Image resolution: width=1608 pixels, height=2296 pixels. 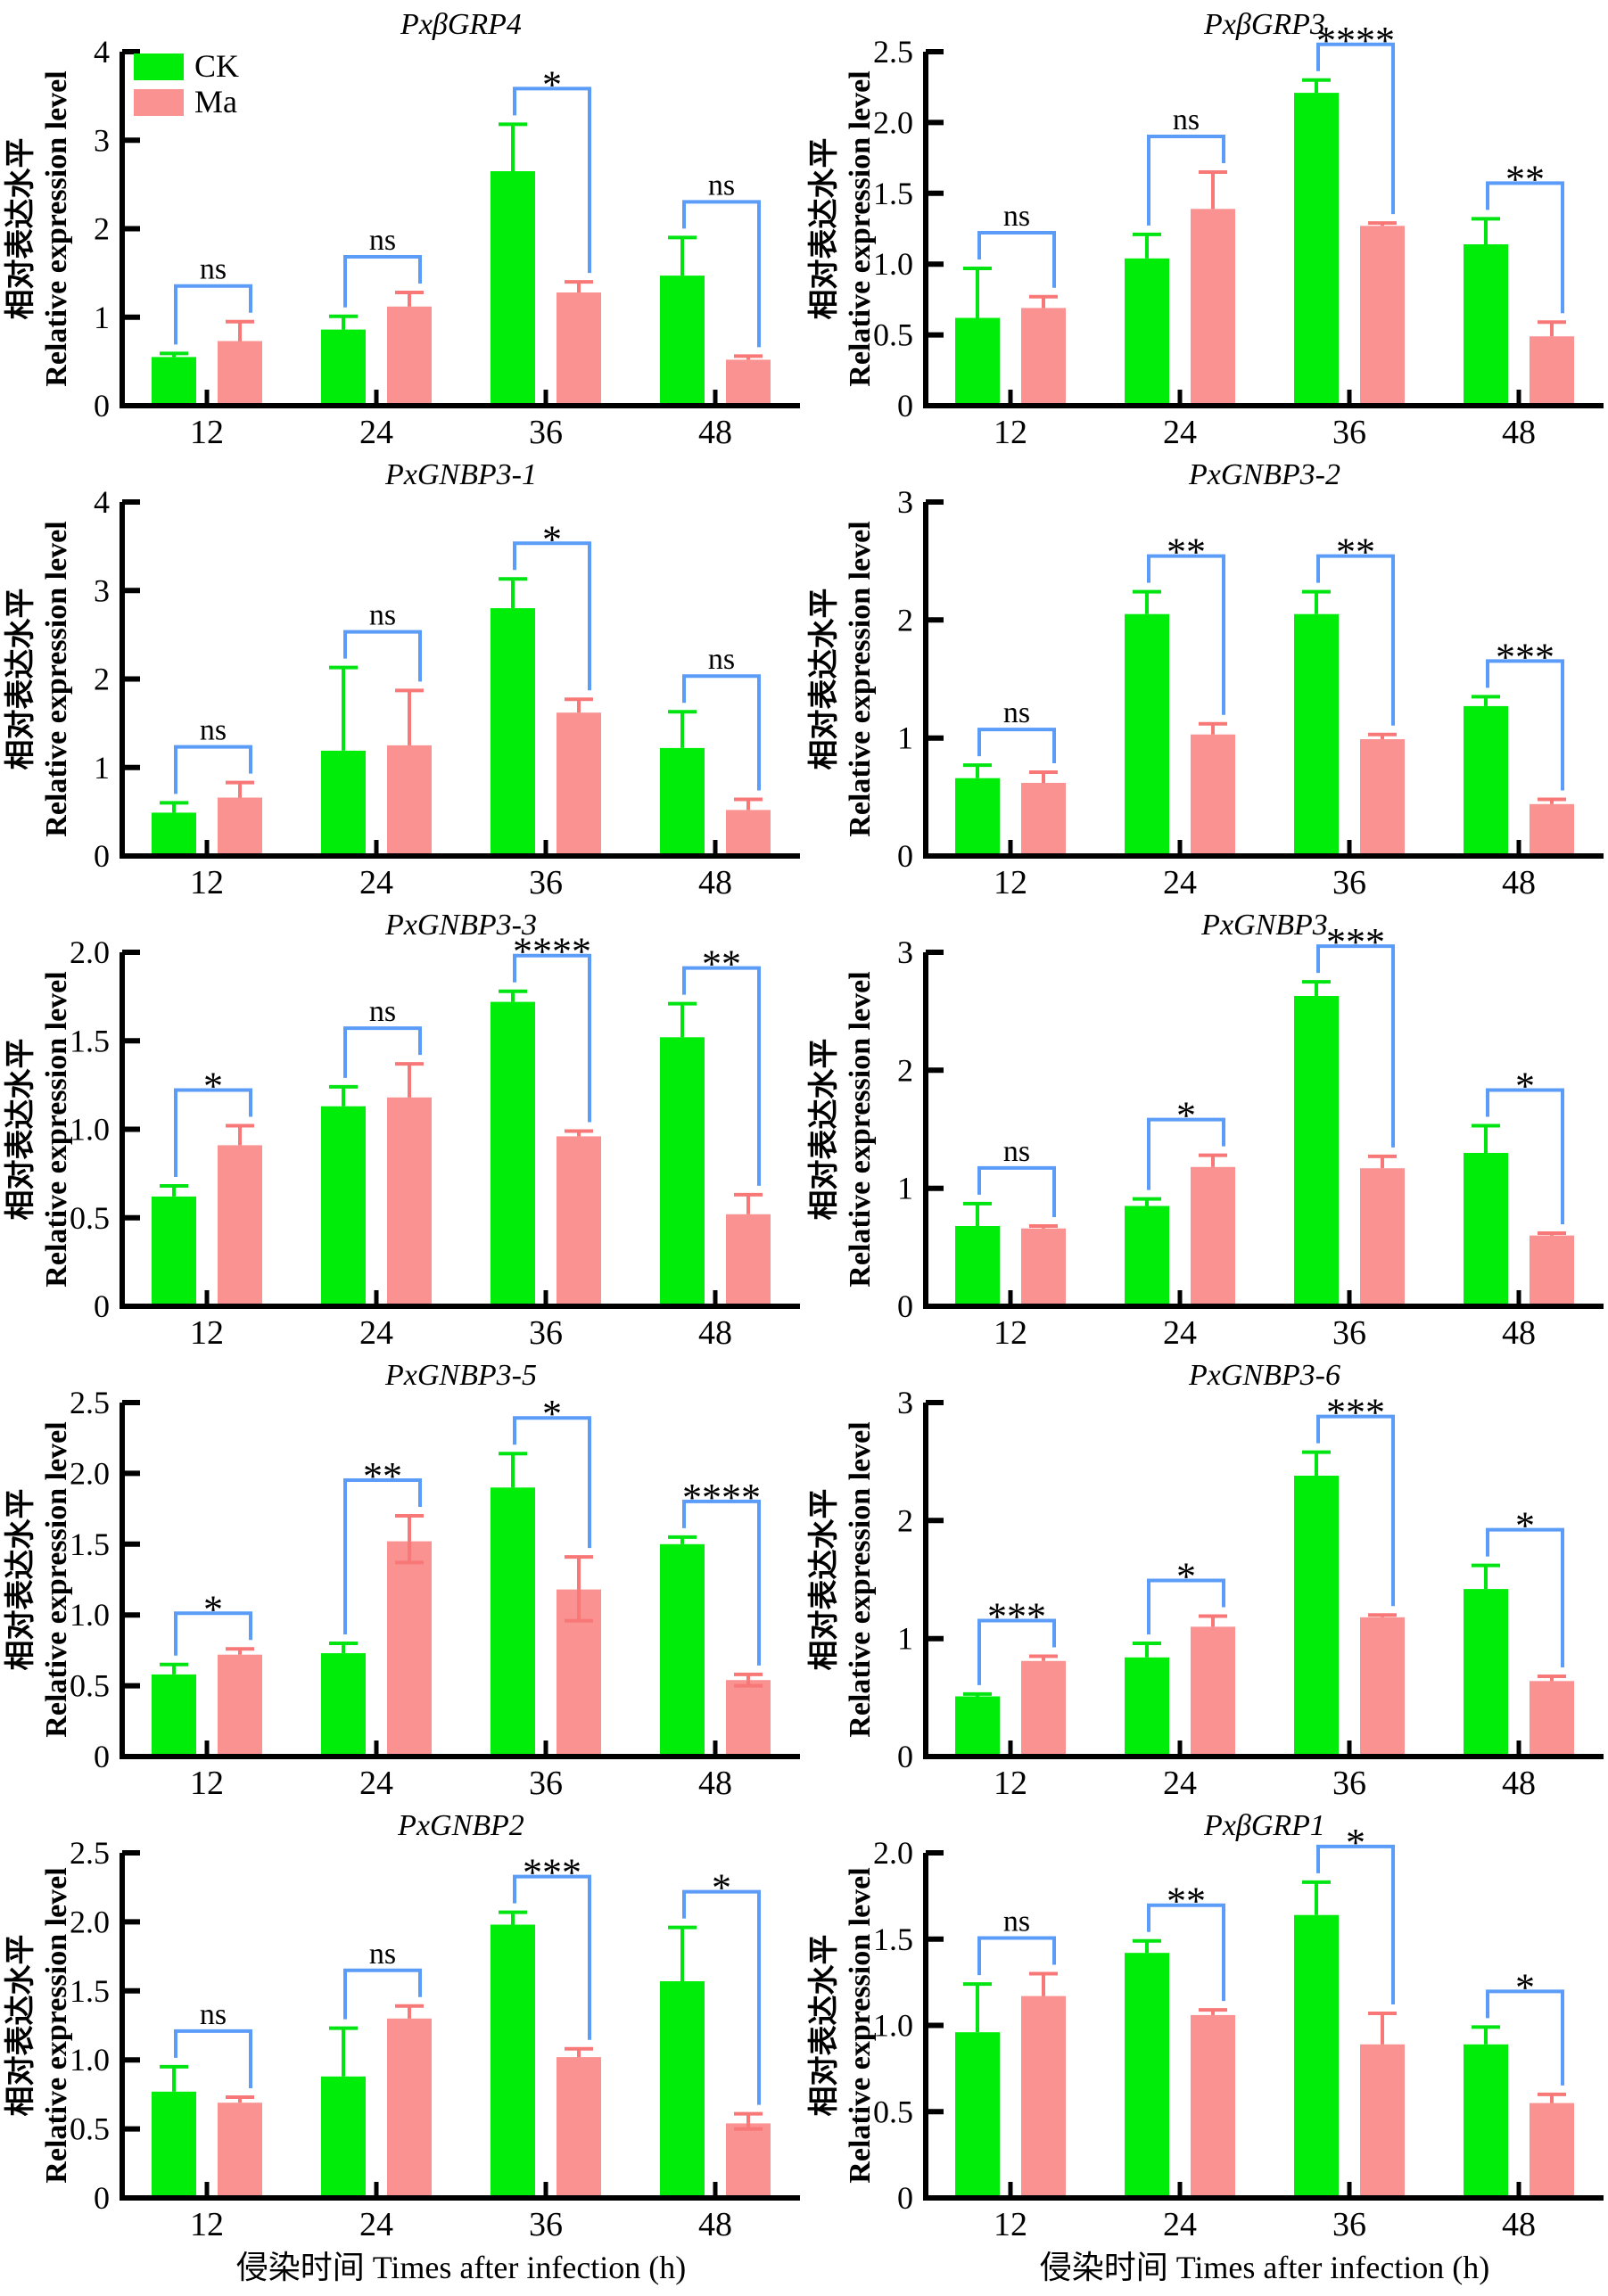 I want to click on sig-label-12h: ***, so click(x=1016, y=1617).